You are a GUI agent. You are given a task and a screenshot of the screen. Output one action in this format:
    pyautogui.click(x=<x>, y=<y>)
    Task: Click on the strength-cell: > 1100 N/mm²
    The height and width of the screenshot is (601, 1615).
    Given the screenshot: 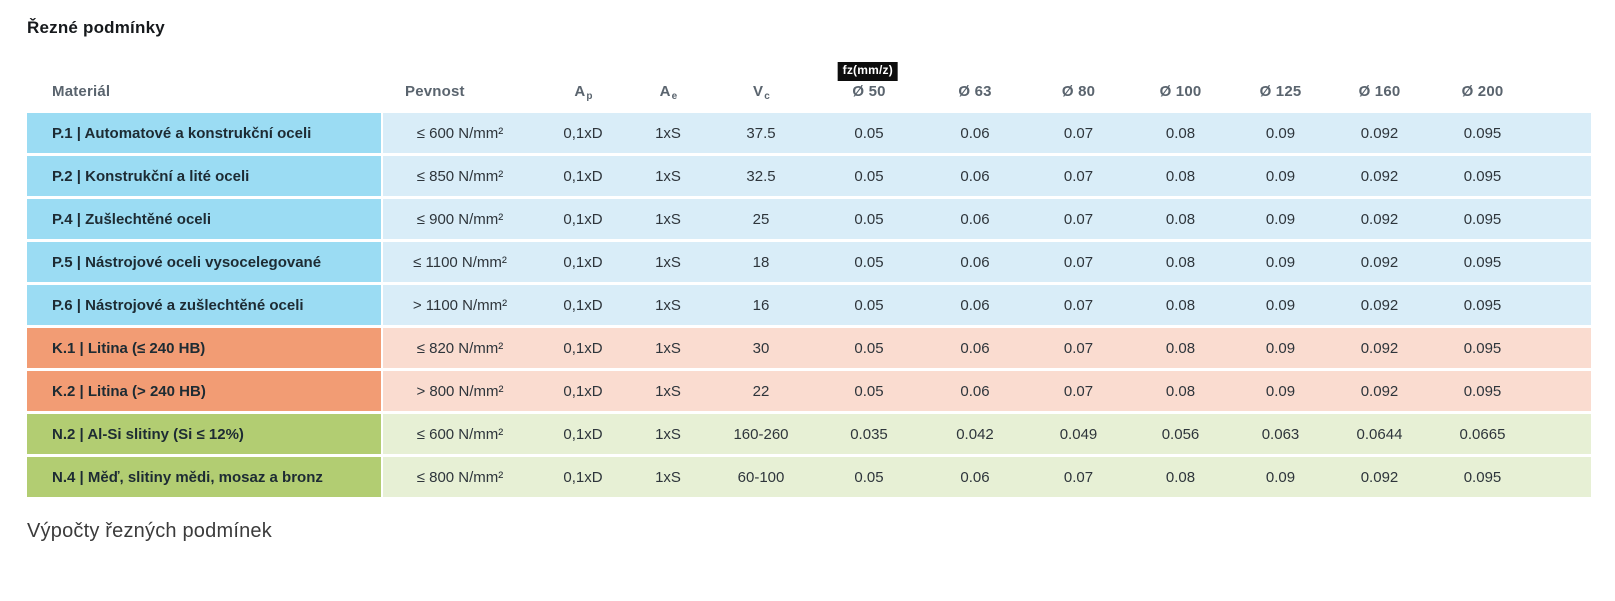 What is the action you would take?
    pyautogui.click(x=460, y=306)
    